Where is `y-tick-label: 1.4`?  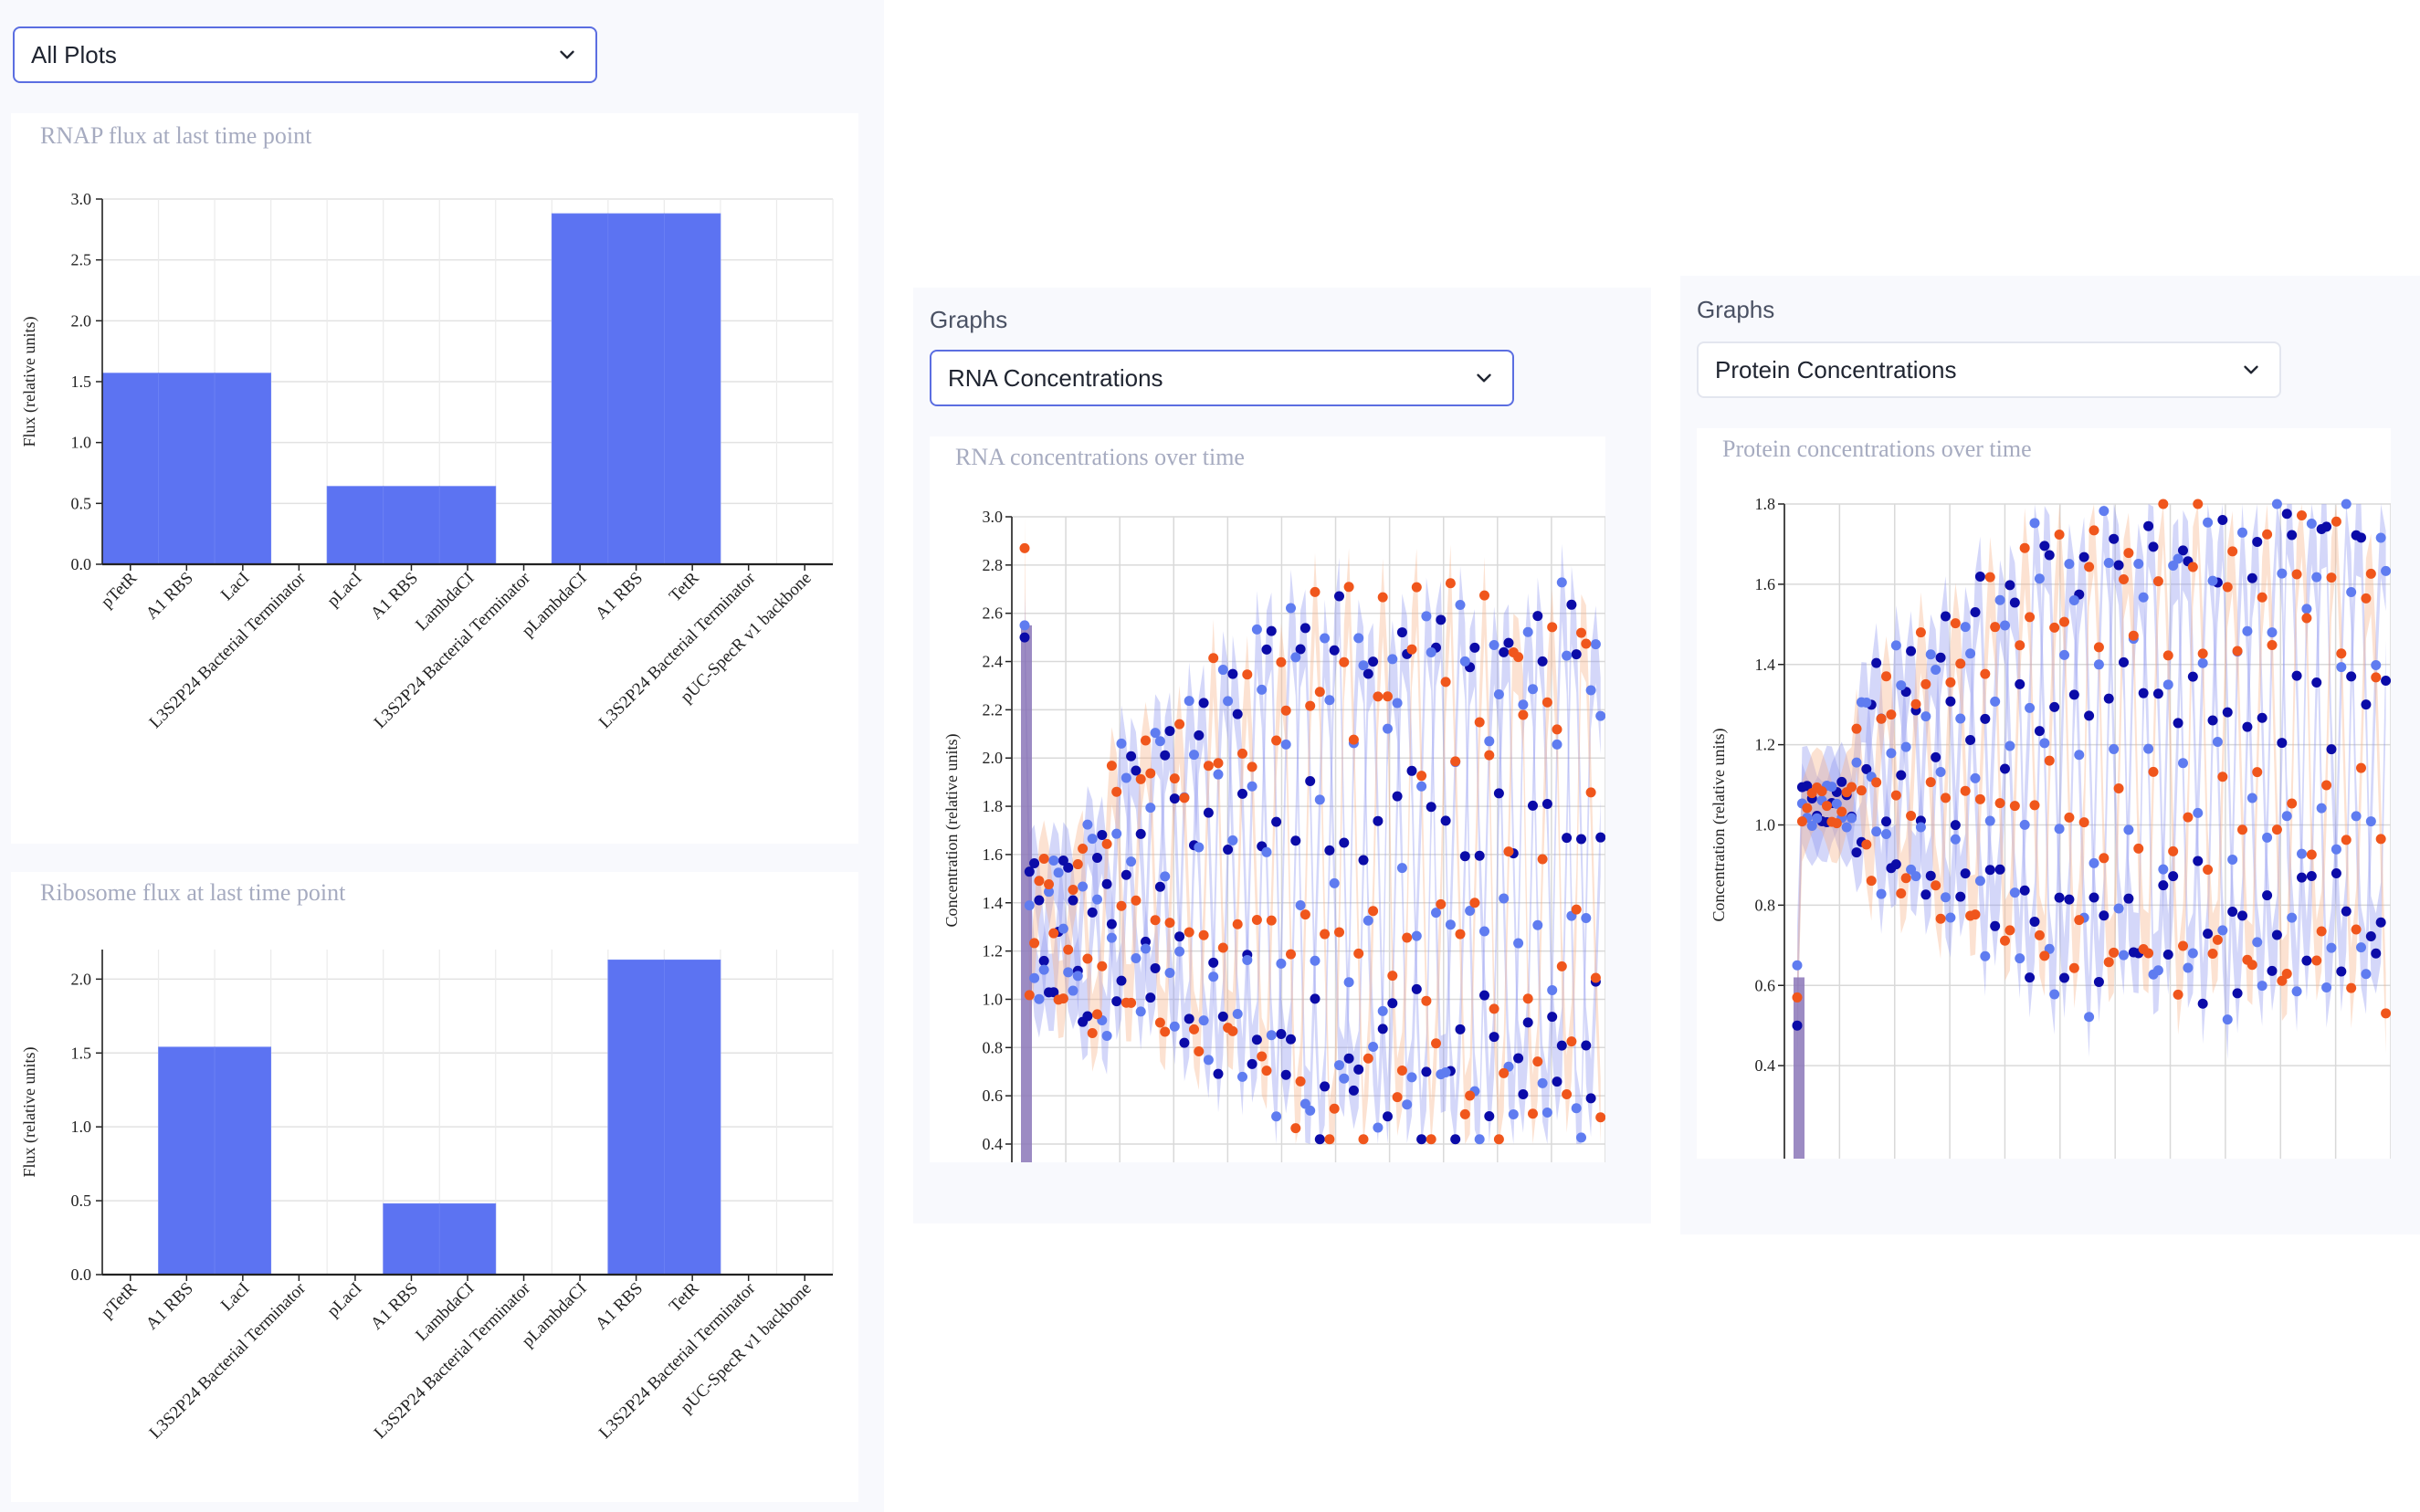
y-tick-label: 1.4 is located at coordinates (993, 903).